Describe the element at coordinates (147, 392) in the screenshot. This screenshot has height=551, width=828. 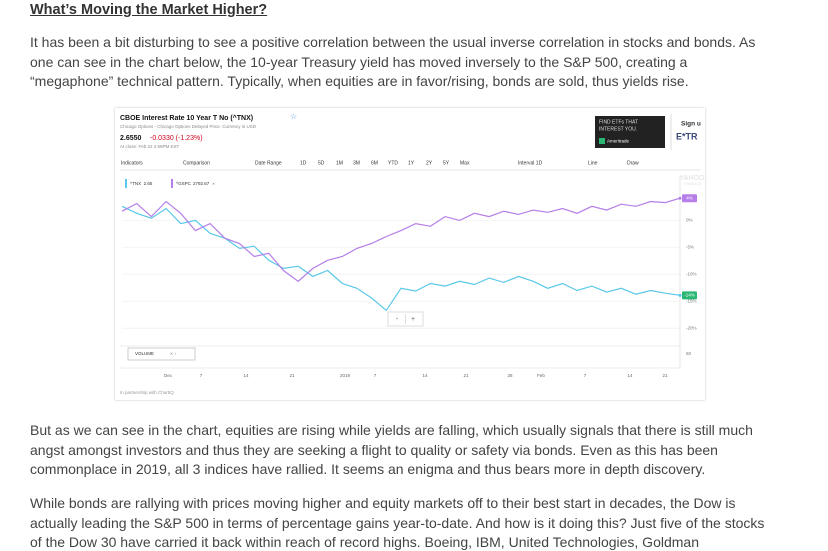
I see `credit: In partnership with ChartIQ` at that location.